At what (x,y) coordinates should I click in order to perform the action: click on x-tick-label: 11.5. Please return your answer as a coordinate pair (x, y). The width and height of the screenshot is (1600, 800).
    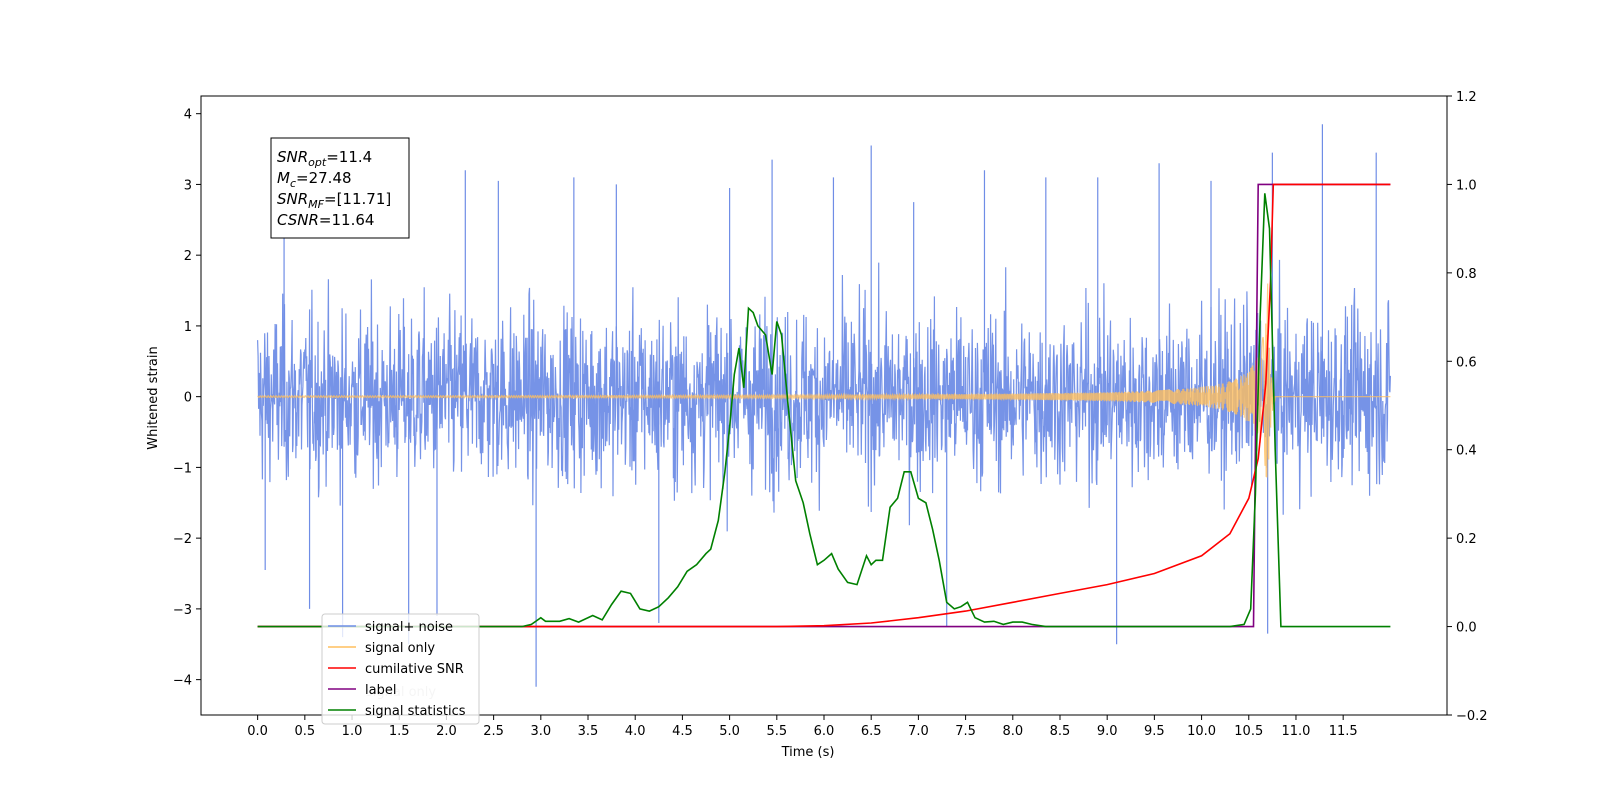
    Looking at the image, I should click on (1343, 731).